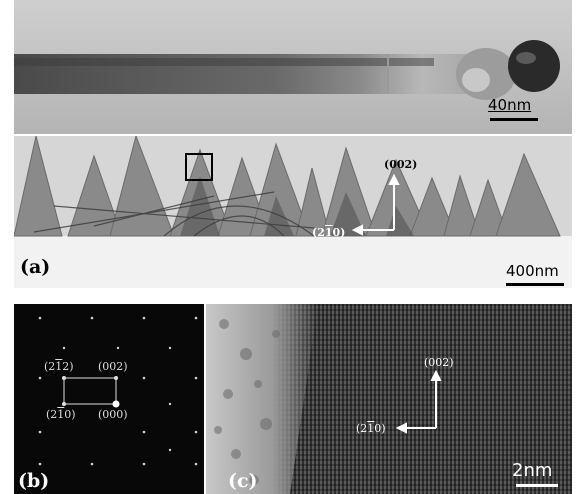 The image size is (576, 494). I want to click on panel-a-axis-002: (002), so click(401, 164).